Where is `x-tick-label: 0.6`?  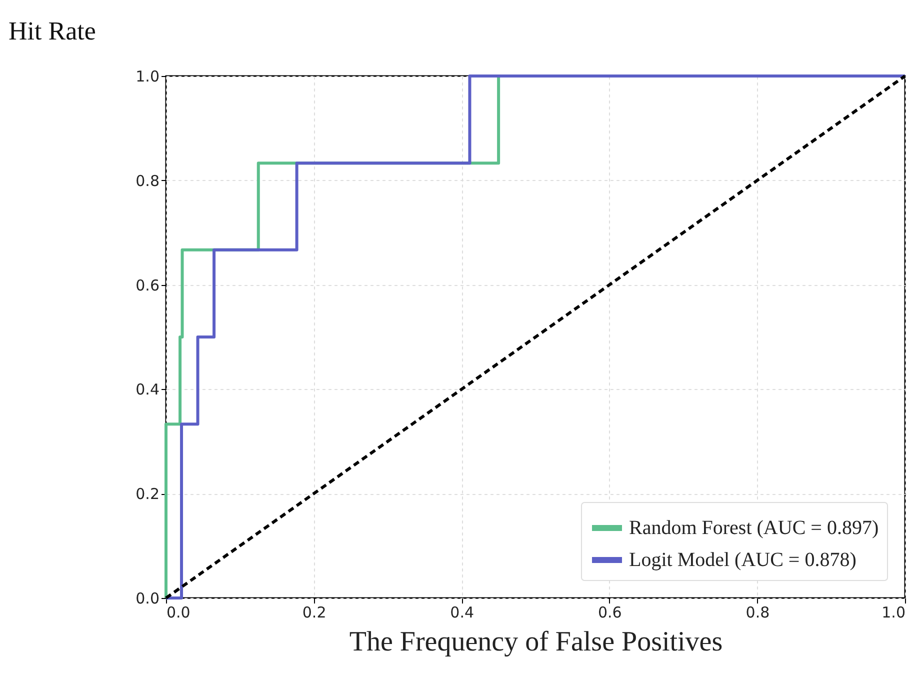 x-tick-label: 0.6 is located at coordinates (610, 613).